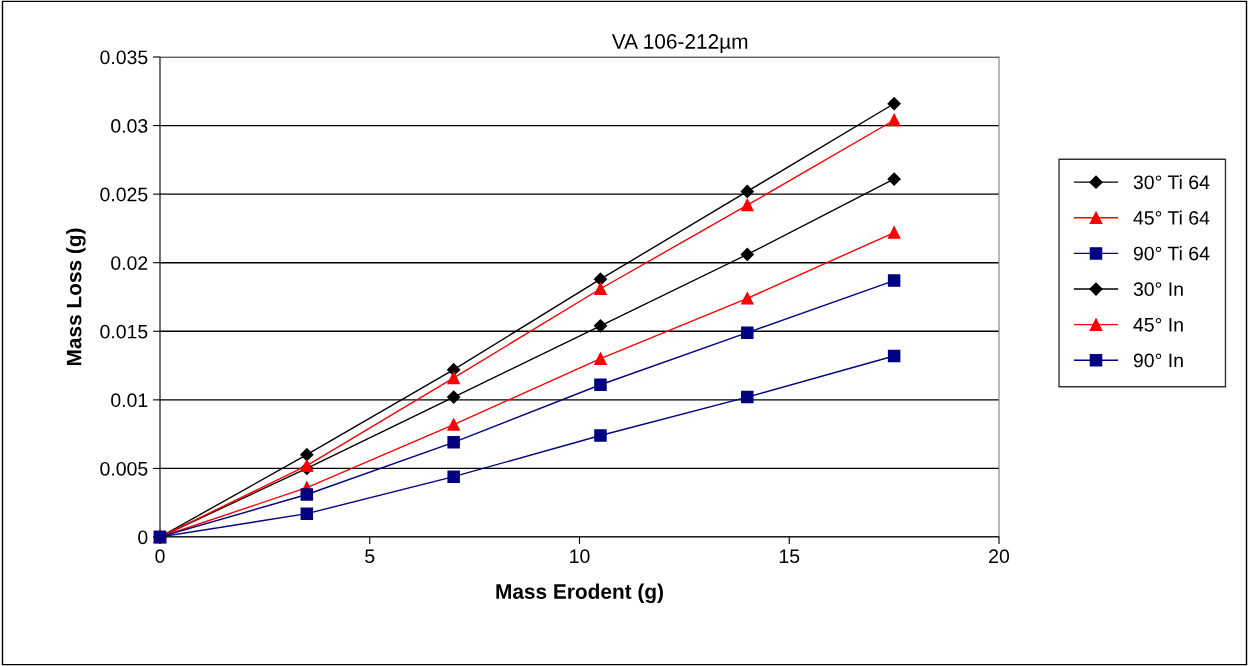 This screenshot has height=666, width=1249. Describe the element at coordinates (124, 331) in the screenshot. I see `y-tick-label: 0.015` at that location.